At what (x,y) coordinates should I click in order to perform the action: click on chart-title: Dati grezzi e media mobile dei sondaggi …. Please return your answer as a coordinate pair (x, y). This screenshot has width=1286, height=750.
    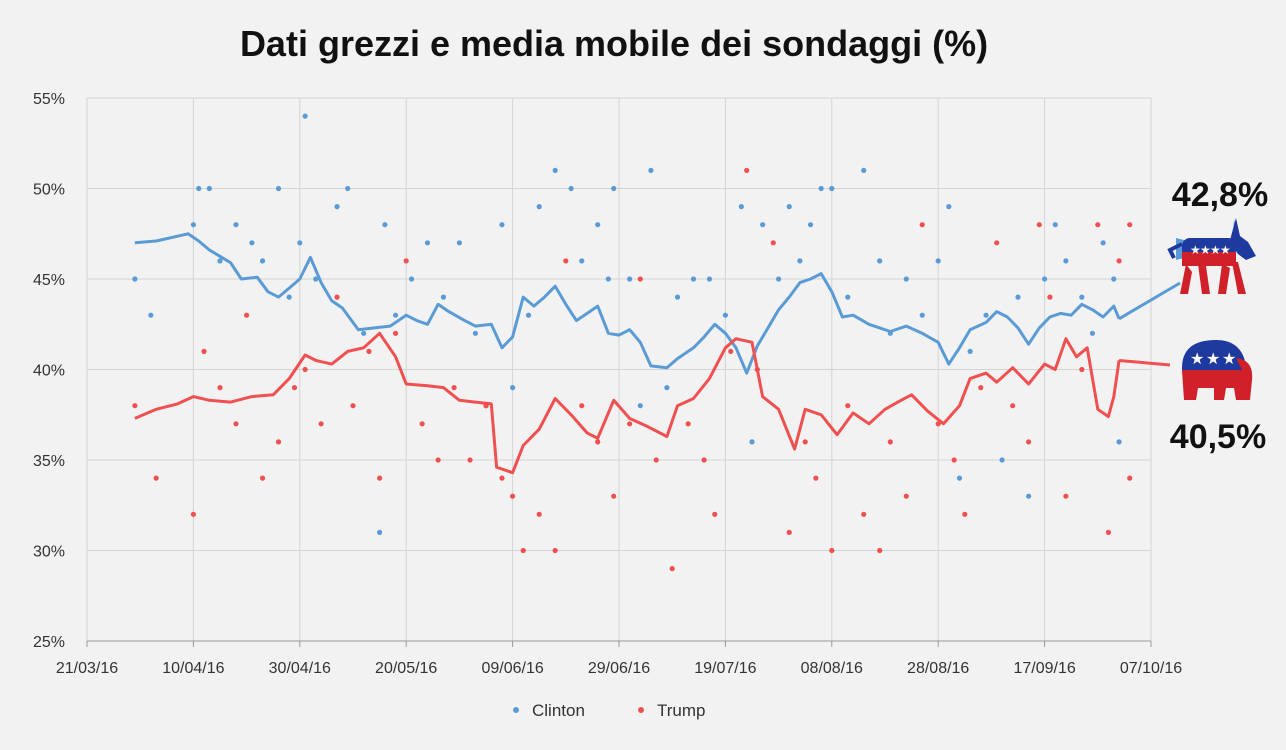
    Looking at the image, I should click on (614, 43).